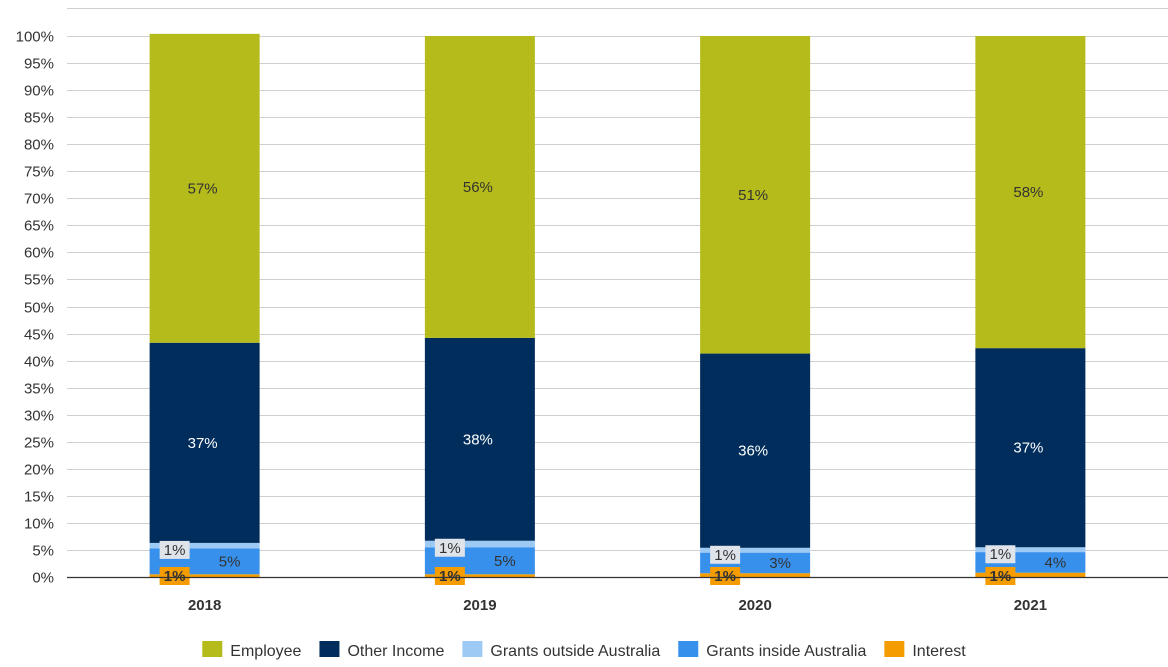  I want to click on y-tick-label: 20%, so click(39, 470).